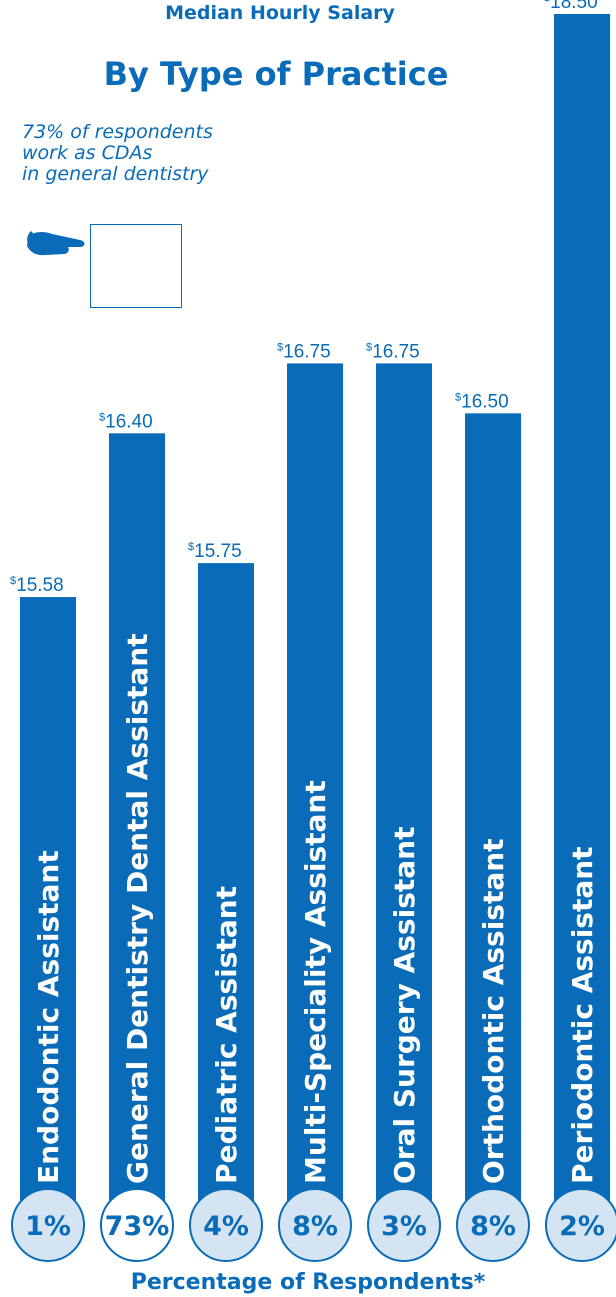  Describe the element at coordinates (226, 1035) in the screenshot. I see `category-label: Pediatric Assistant` at that location.